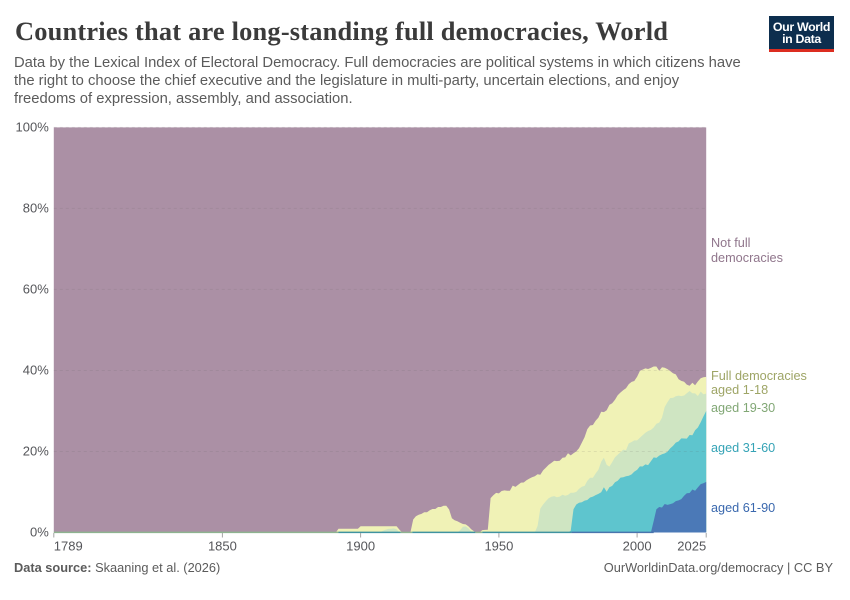 This screenshot has height=600, width=850. Describe the element at coordinates (68, 546) in the screenshot. I see `svg-text: 1789` at that location.